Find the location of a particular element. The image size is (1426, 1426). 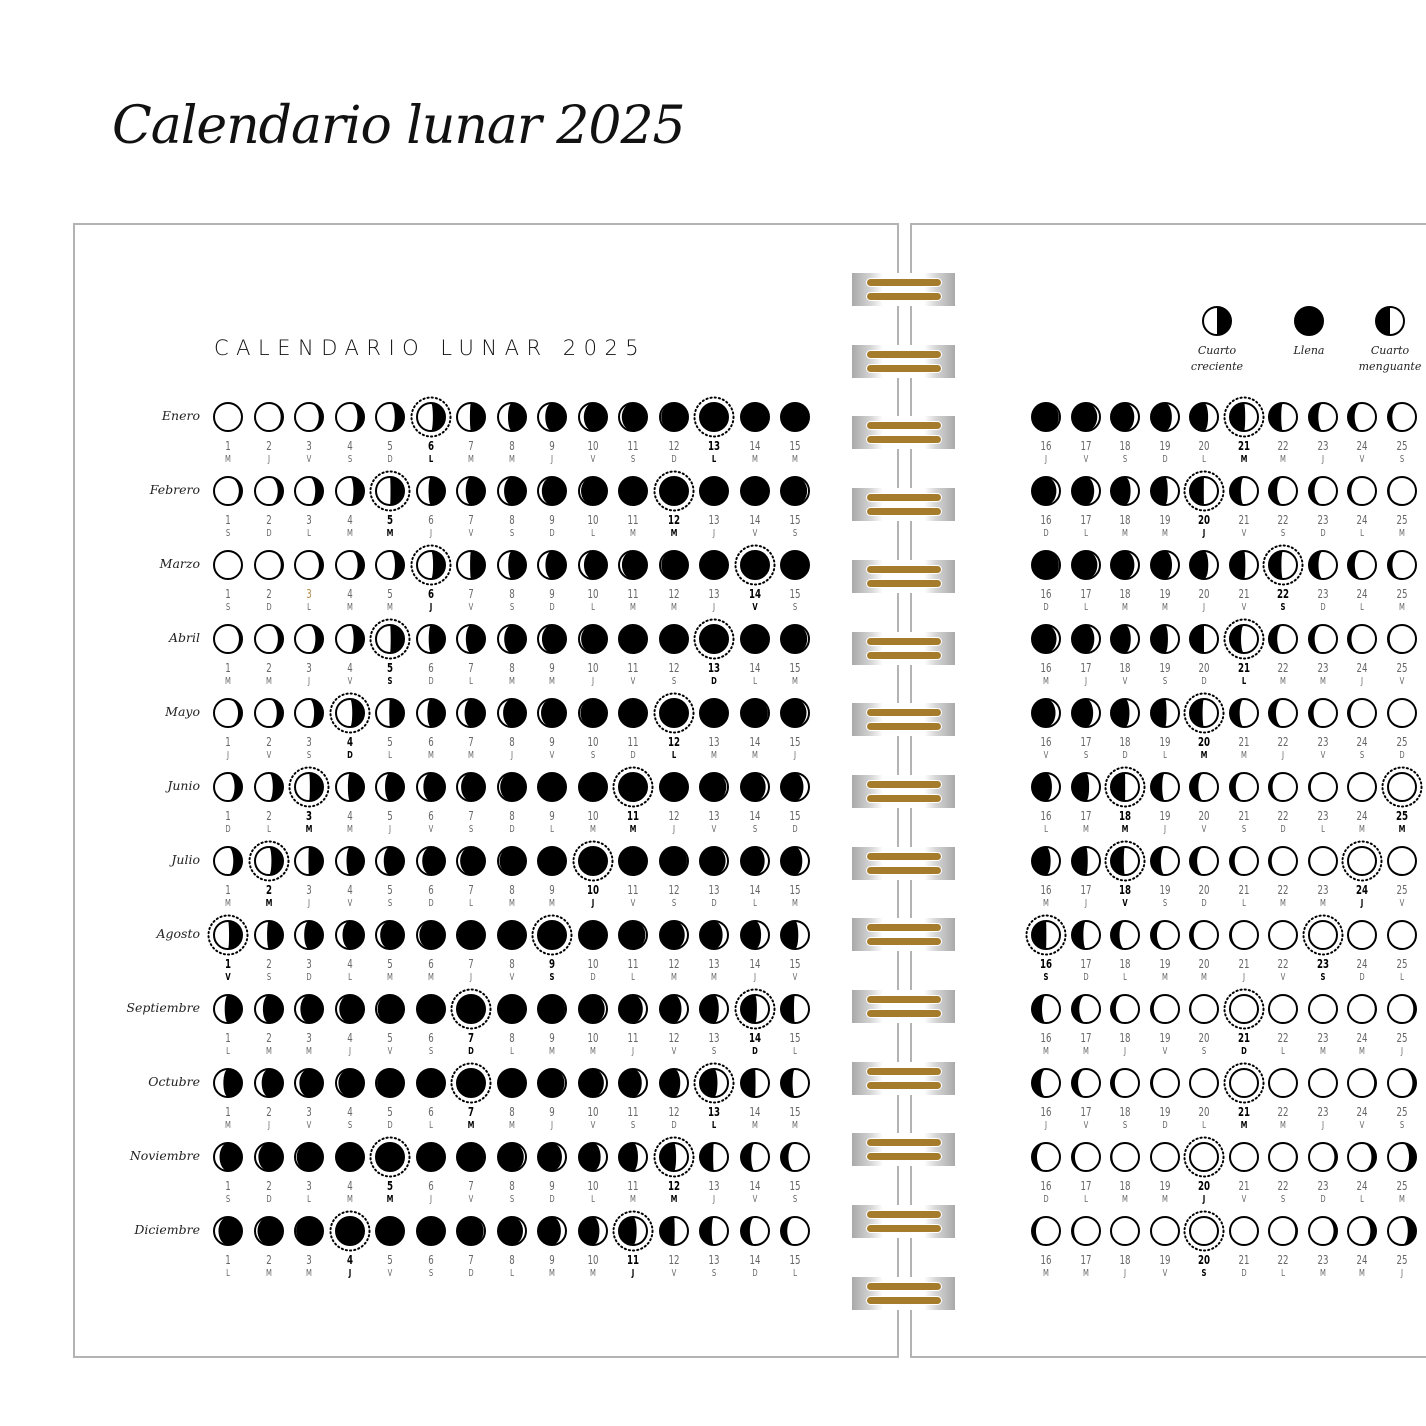

day-number: 22 is located at coordinates (1283, 964).